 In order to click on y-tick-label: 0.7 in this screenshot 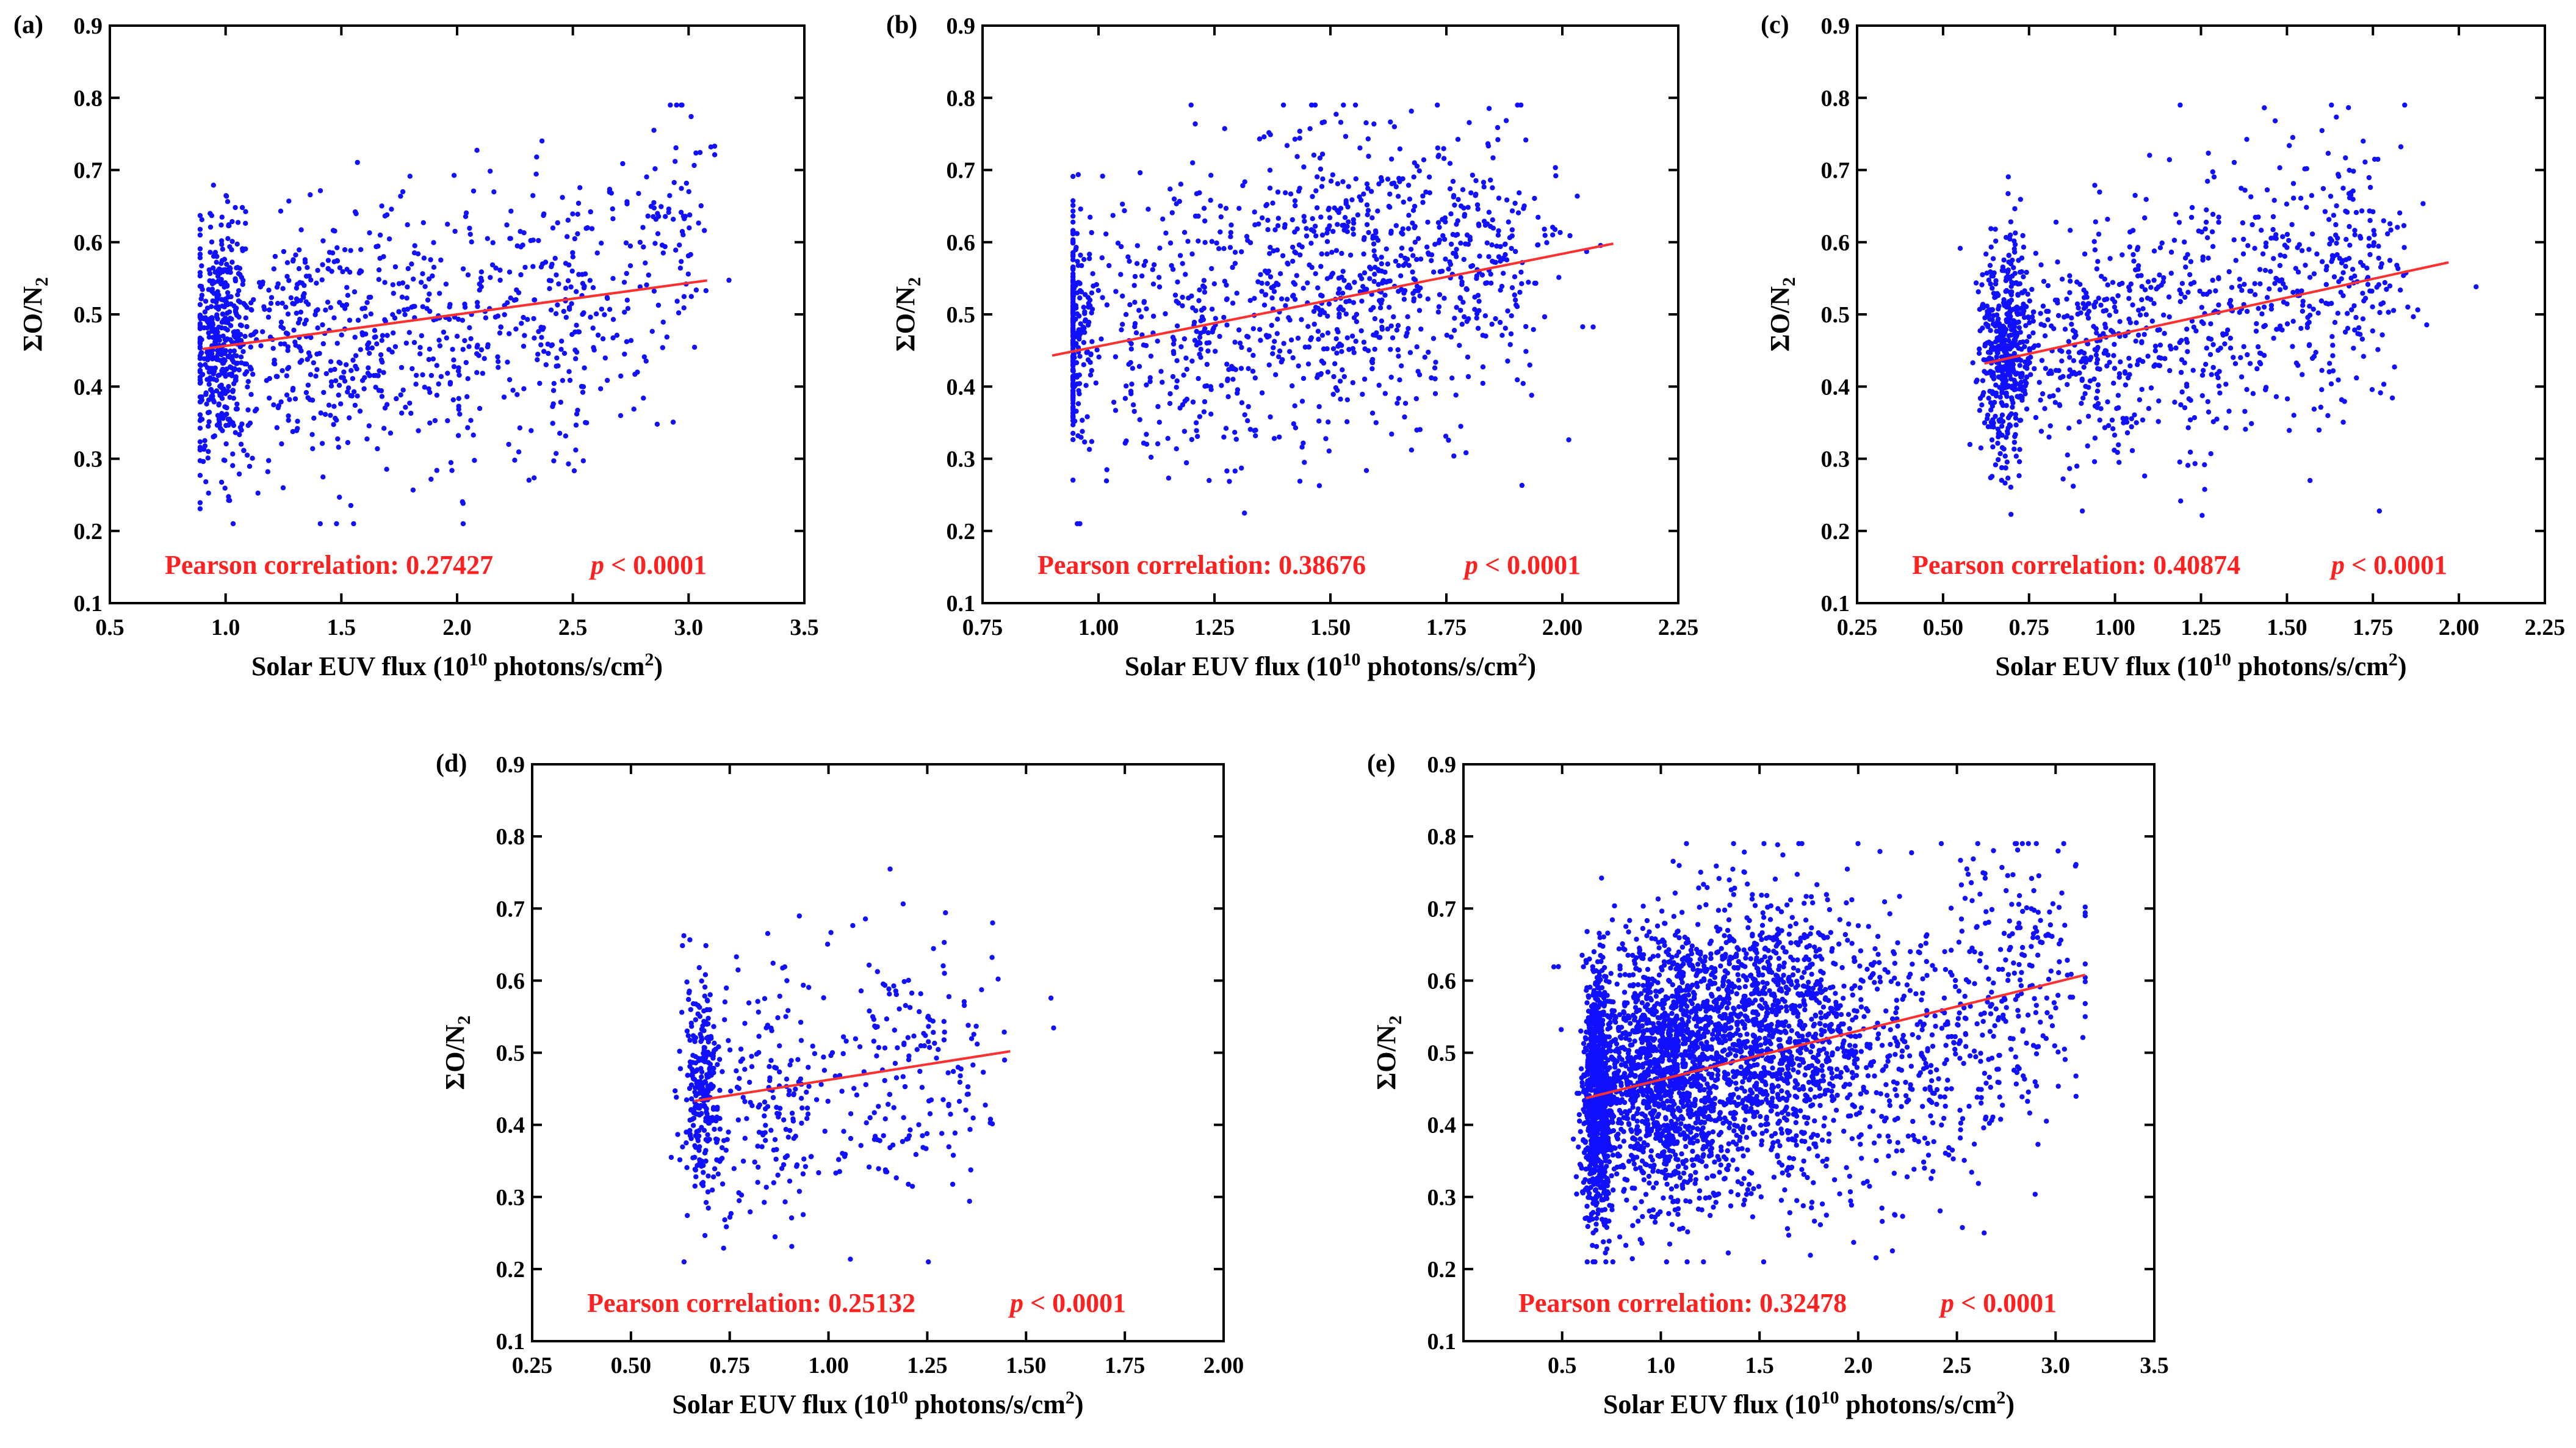, I will do `click(1835, 171)`.